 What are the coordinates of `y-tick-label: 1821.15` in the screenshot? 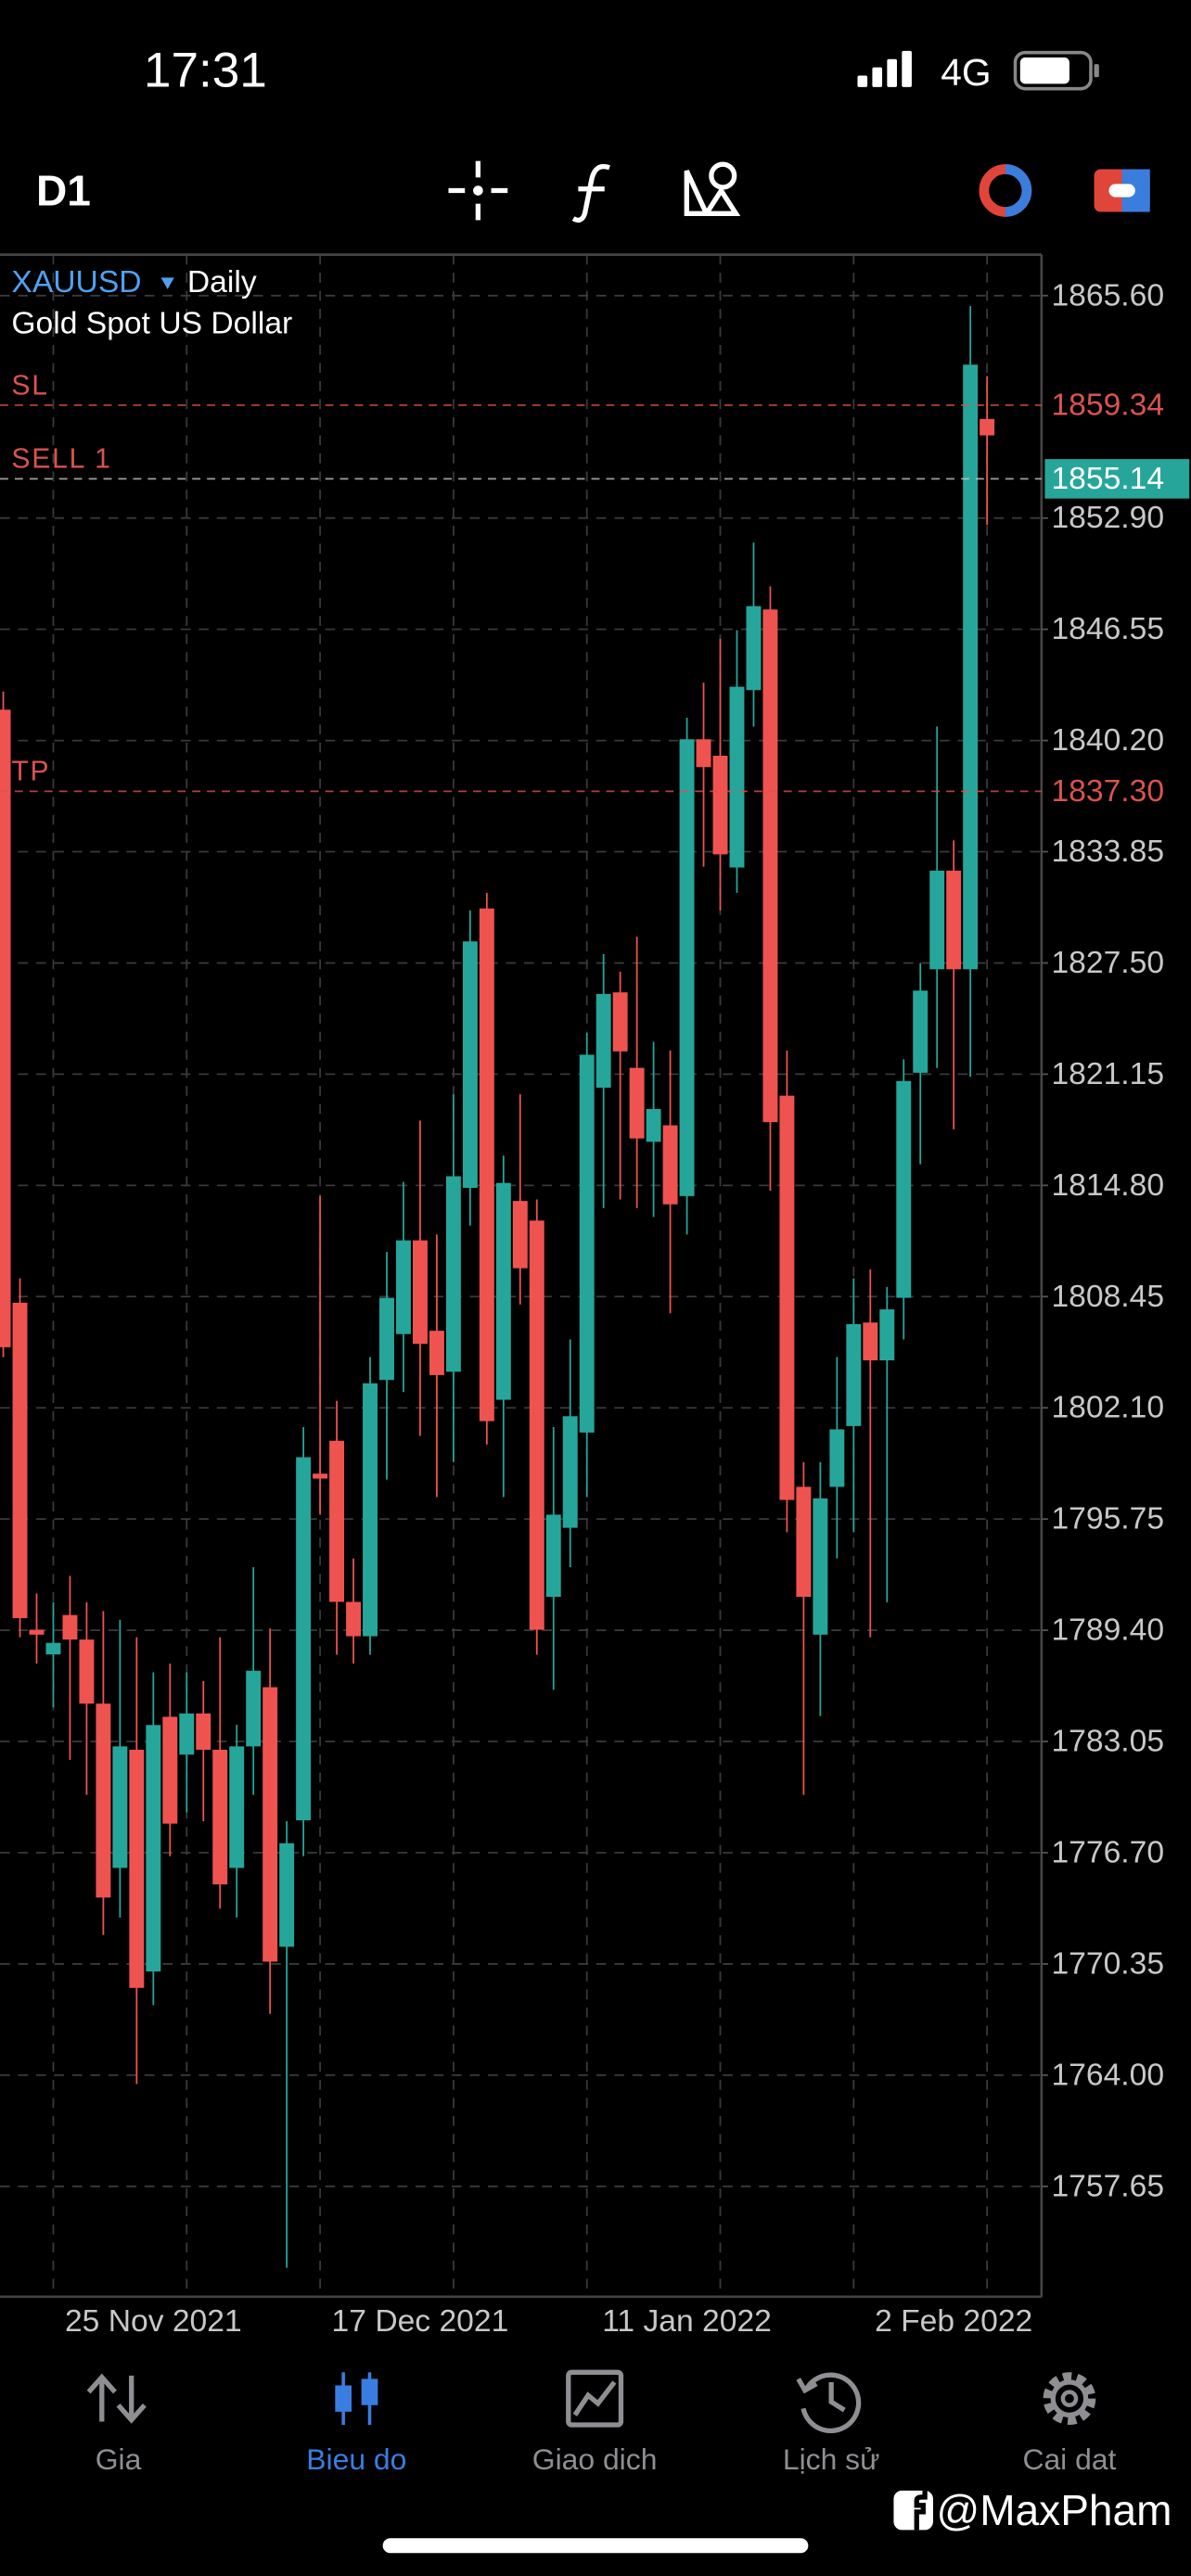 It's located at (1107, 1074).